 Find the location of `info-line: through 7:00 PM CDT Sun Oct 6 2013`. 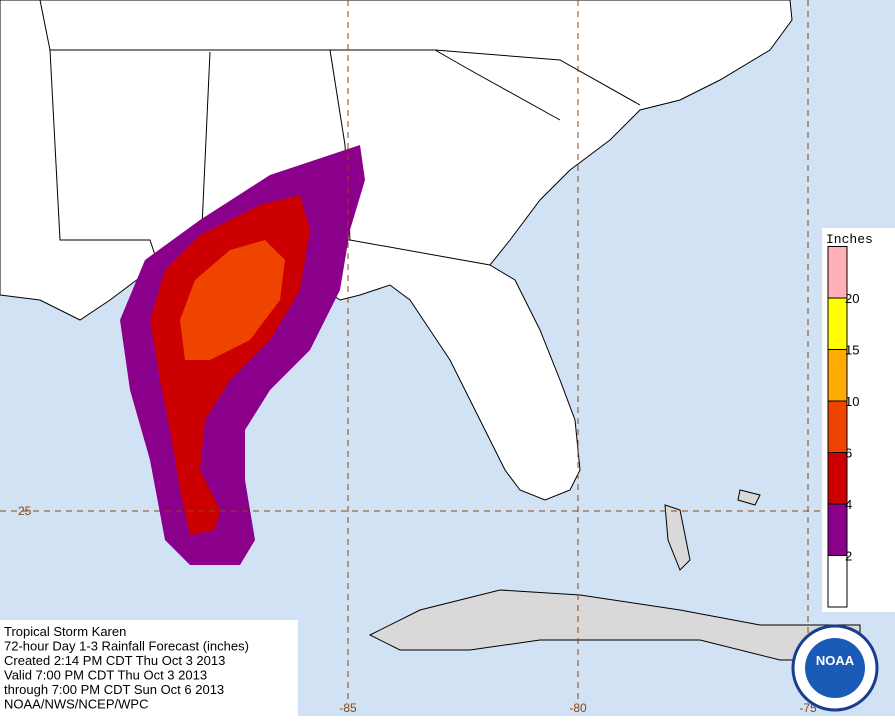

info-line: through 7:00 PM CDT Sun Oct 6 2013 is located at coordinates (114, 689).